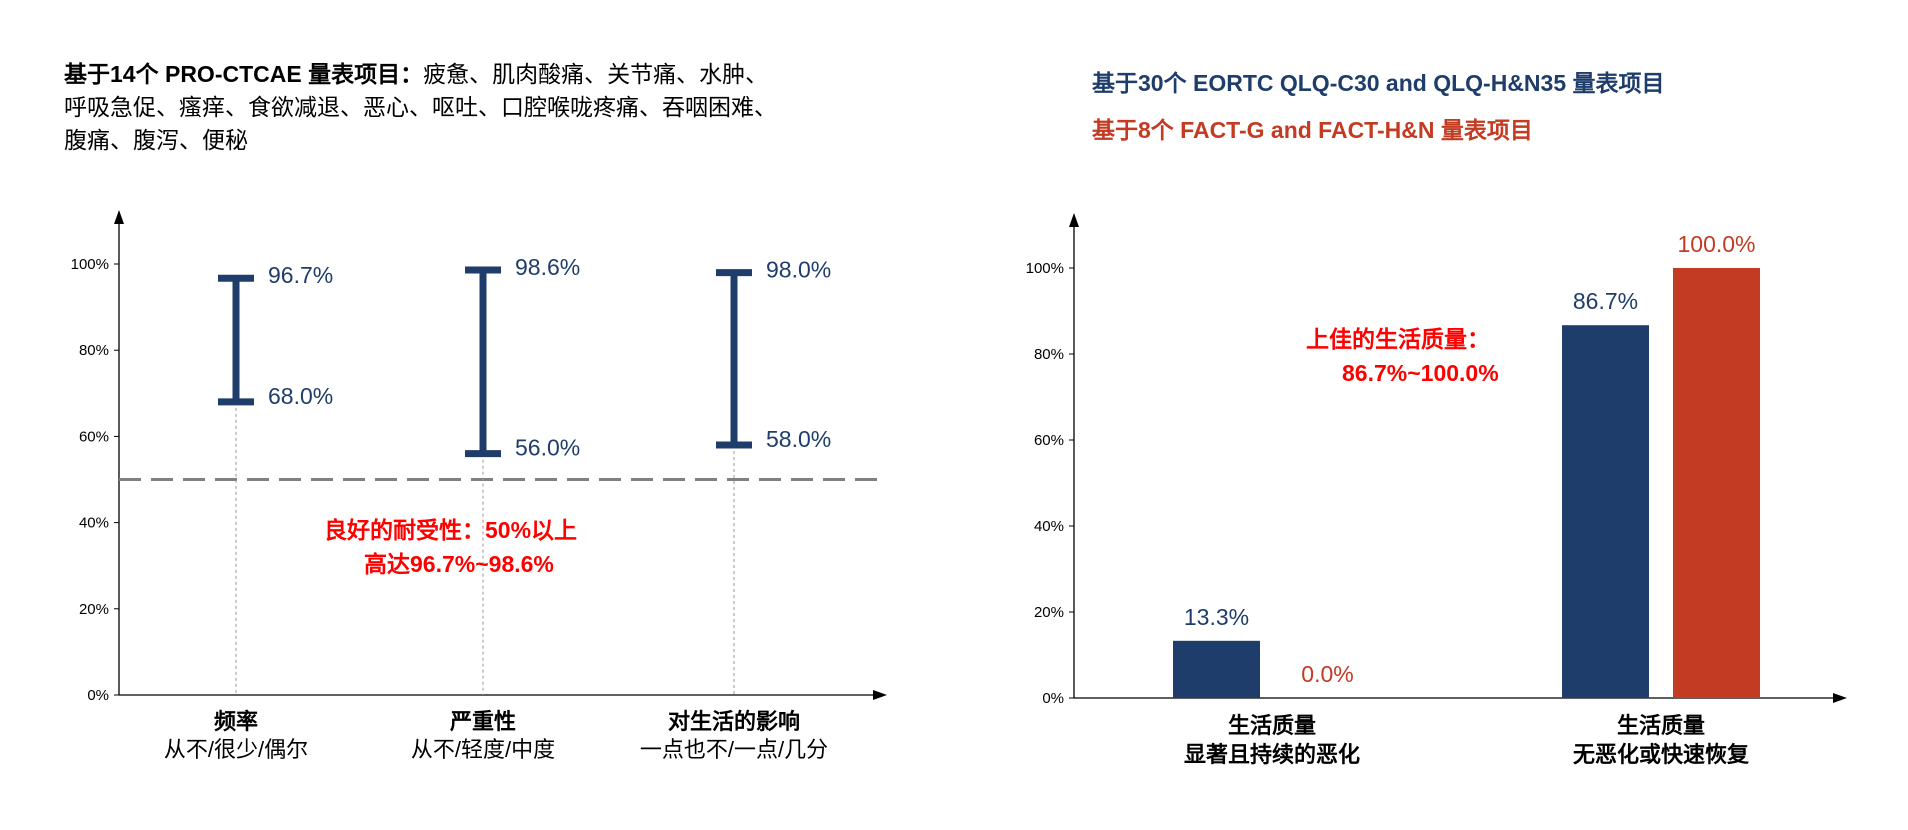 This screenshot has width=1908, height=830. I want to click on right-y-tick-label: 40%, so click(1049, 526).